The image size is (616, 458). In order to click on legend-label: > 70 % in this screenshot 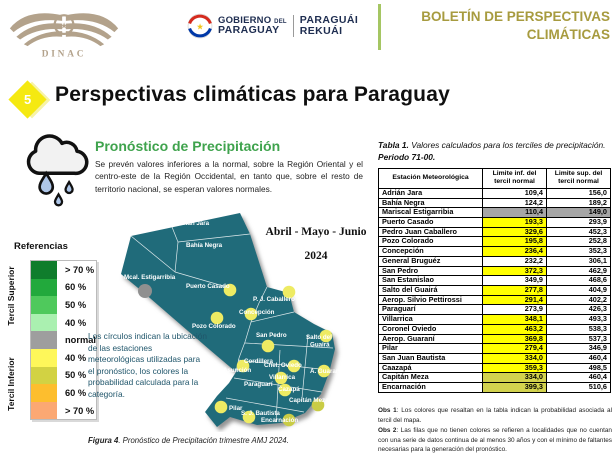, I will do `click(80, 269)`.